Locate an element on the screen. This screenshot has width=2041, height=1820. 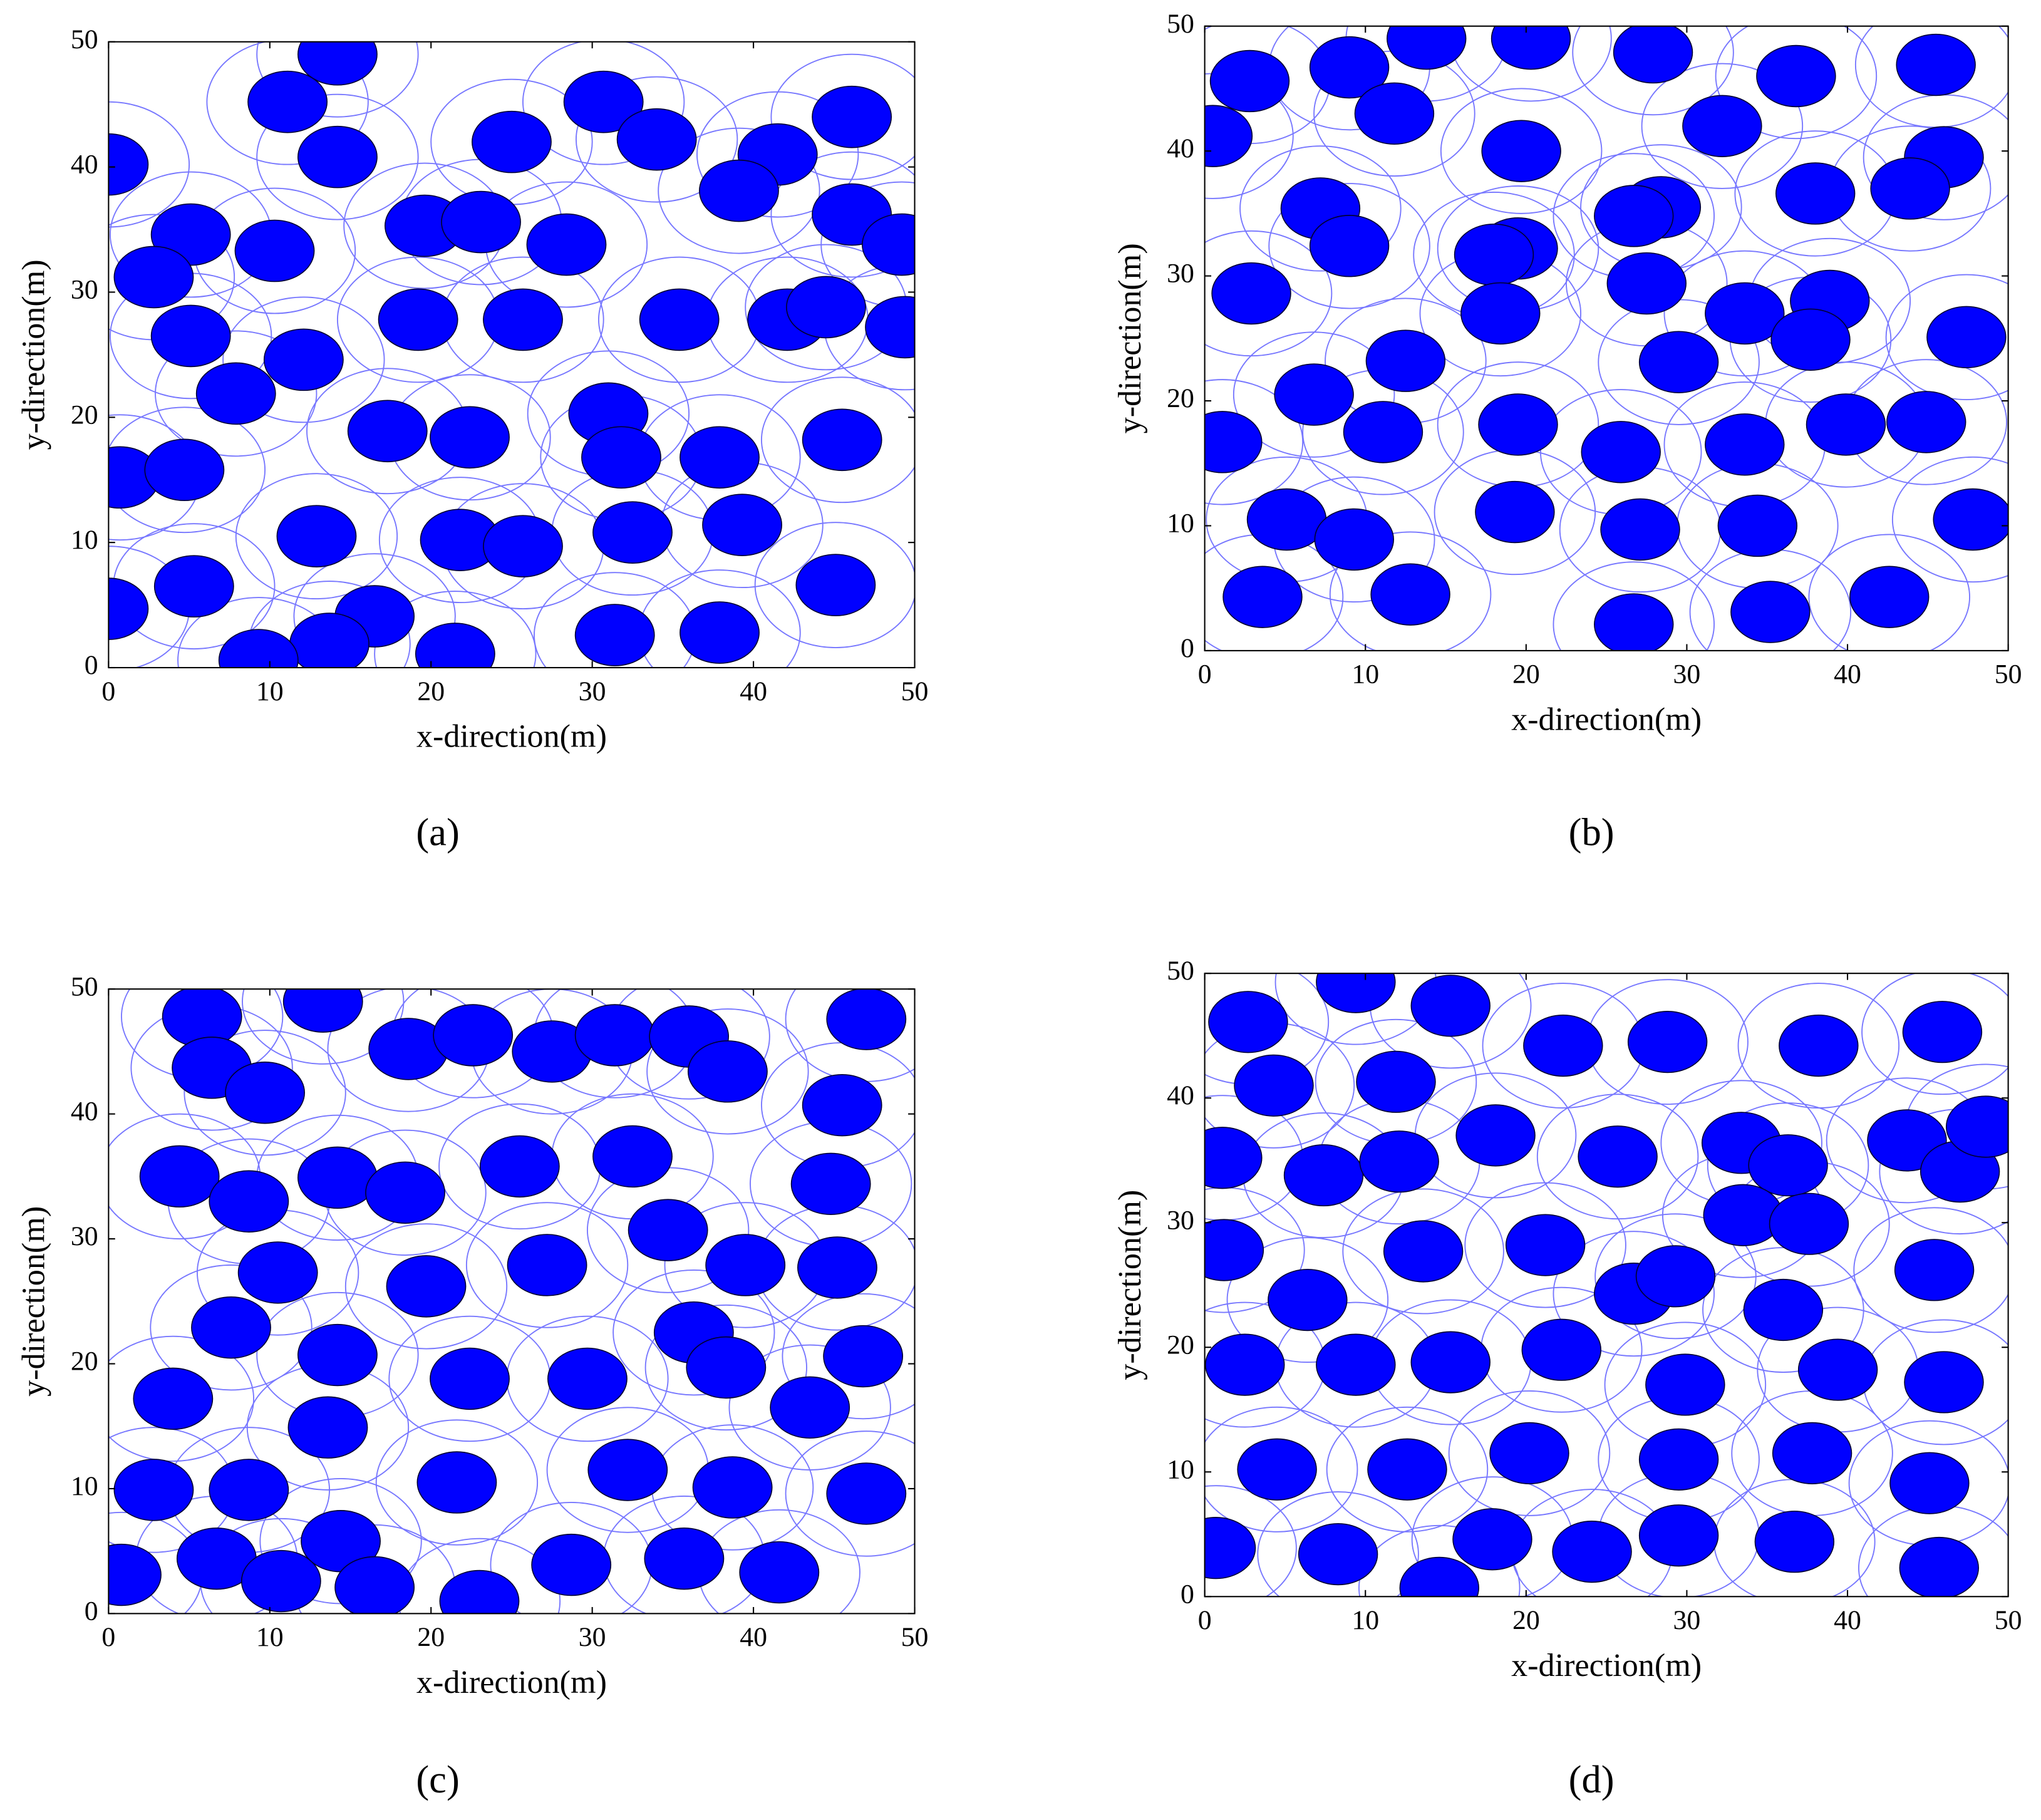
x-tick-label: 0 is located at coordinates (1205, 675).